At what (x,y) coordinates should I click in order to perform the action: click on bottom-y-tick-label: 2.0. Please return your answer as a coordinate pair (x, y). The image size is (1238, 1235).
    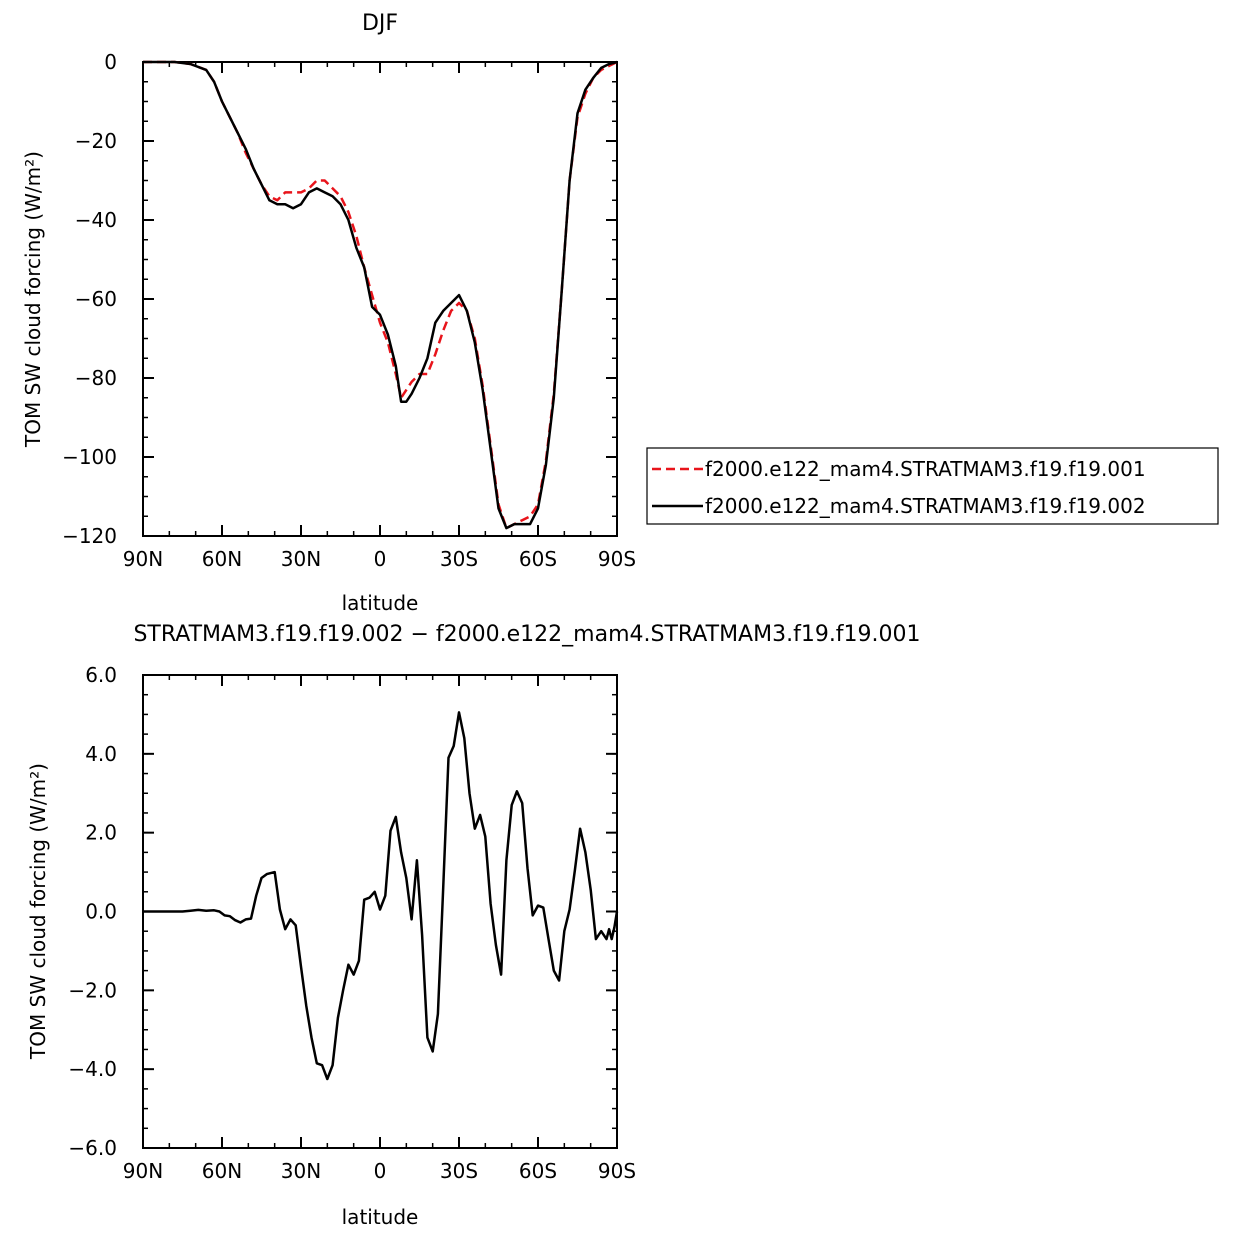
    Looking at the image, I should click on (101, 833).